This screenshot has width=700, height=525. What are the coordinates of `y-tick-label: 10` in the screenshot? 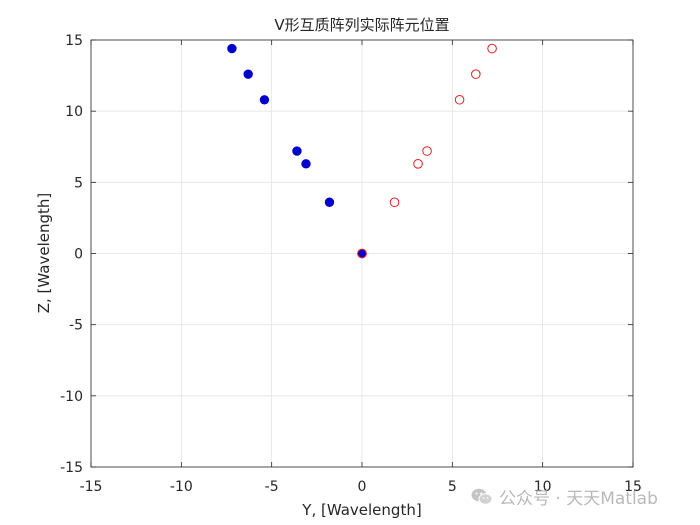 It's located at (74, 112).